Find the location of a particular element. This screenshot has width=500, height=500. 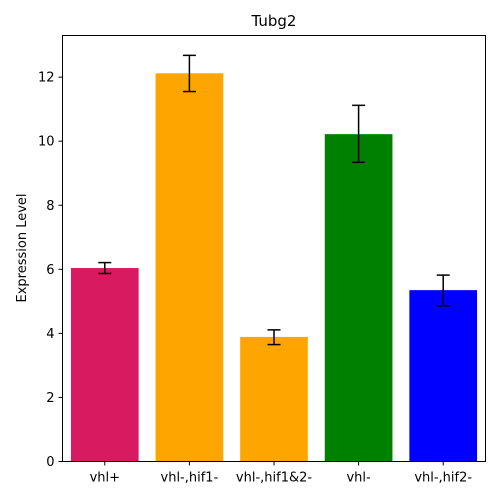

y-tick-label-2: 4 is located at coordinates (50, 334).